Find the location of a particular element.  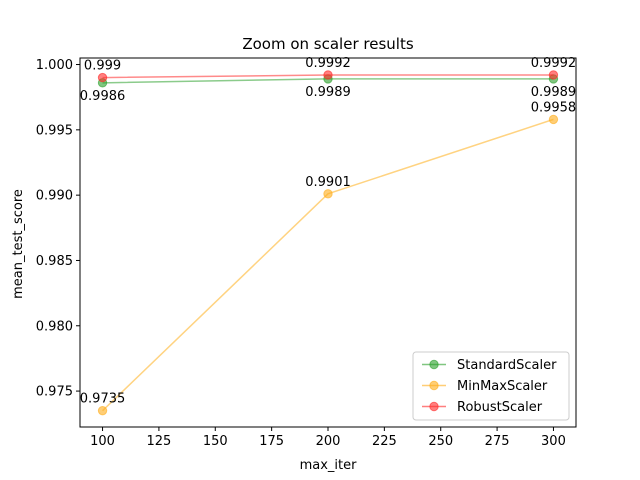

x-tick-label: 225 is located at coordinates (384, 441).